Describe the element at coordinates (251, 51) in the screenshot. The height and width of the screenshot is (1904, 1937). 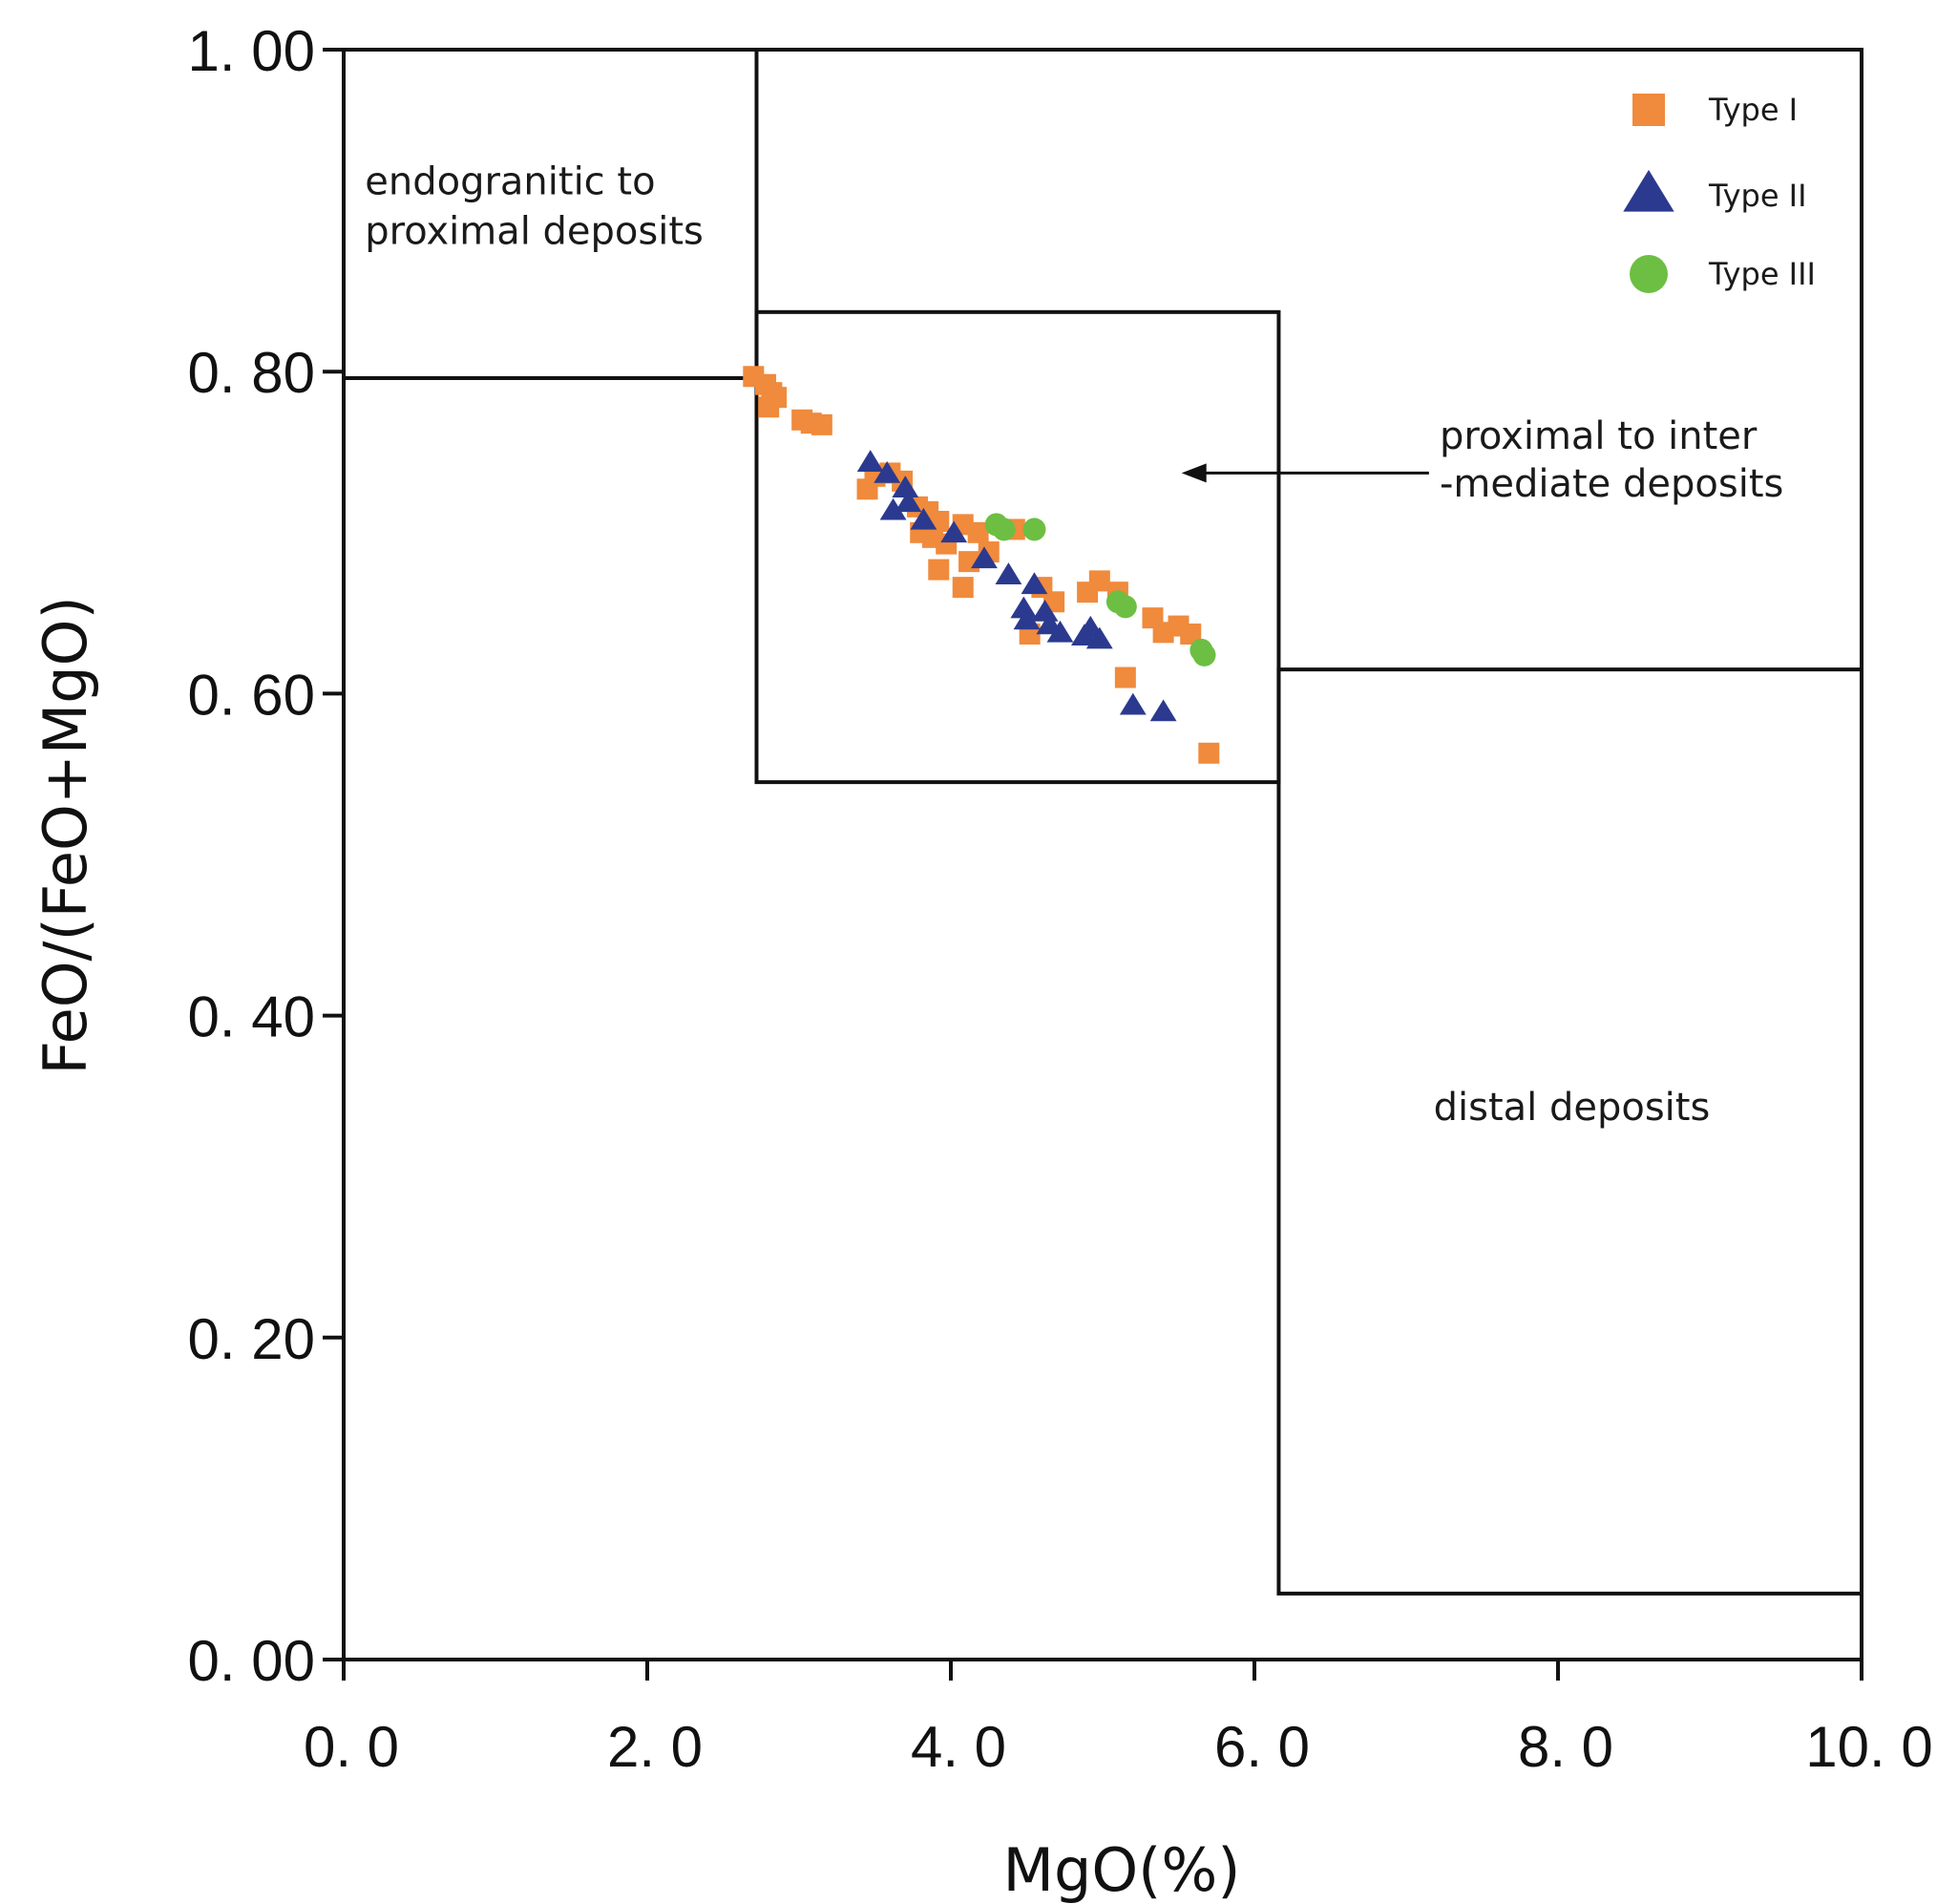
I see `y-tick-label: 1. 00` at that location.